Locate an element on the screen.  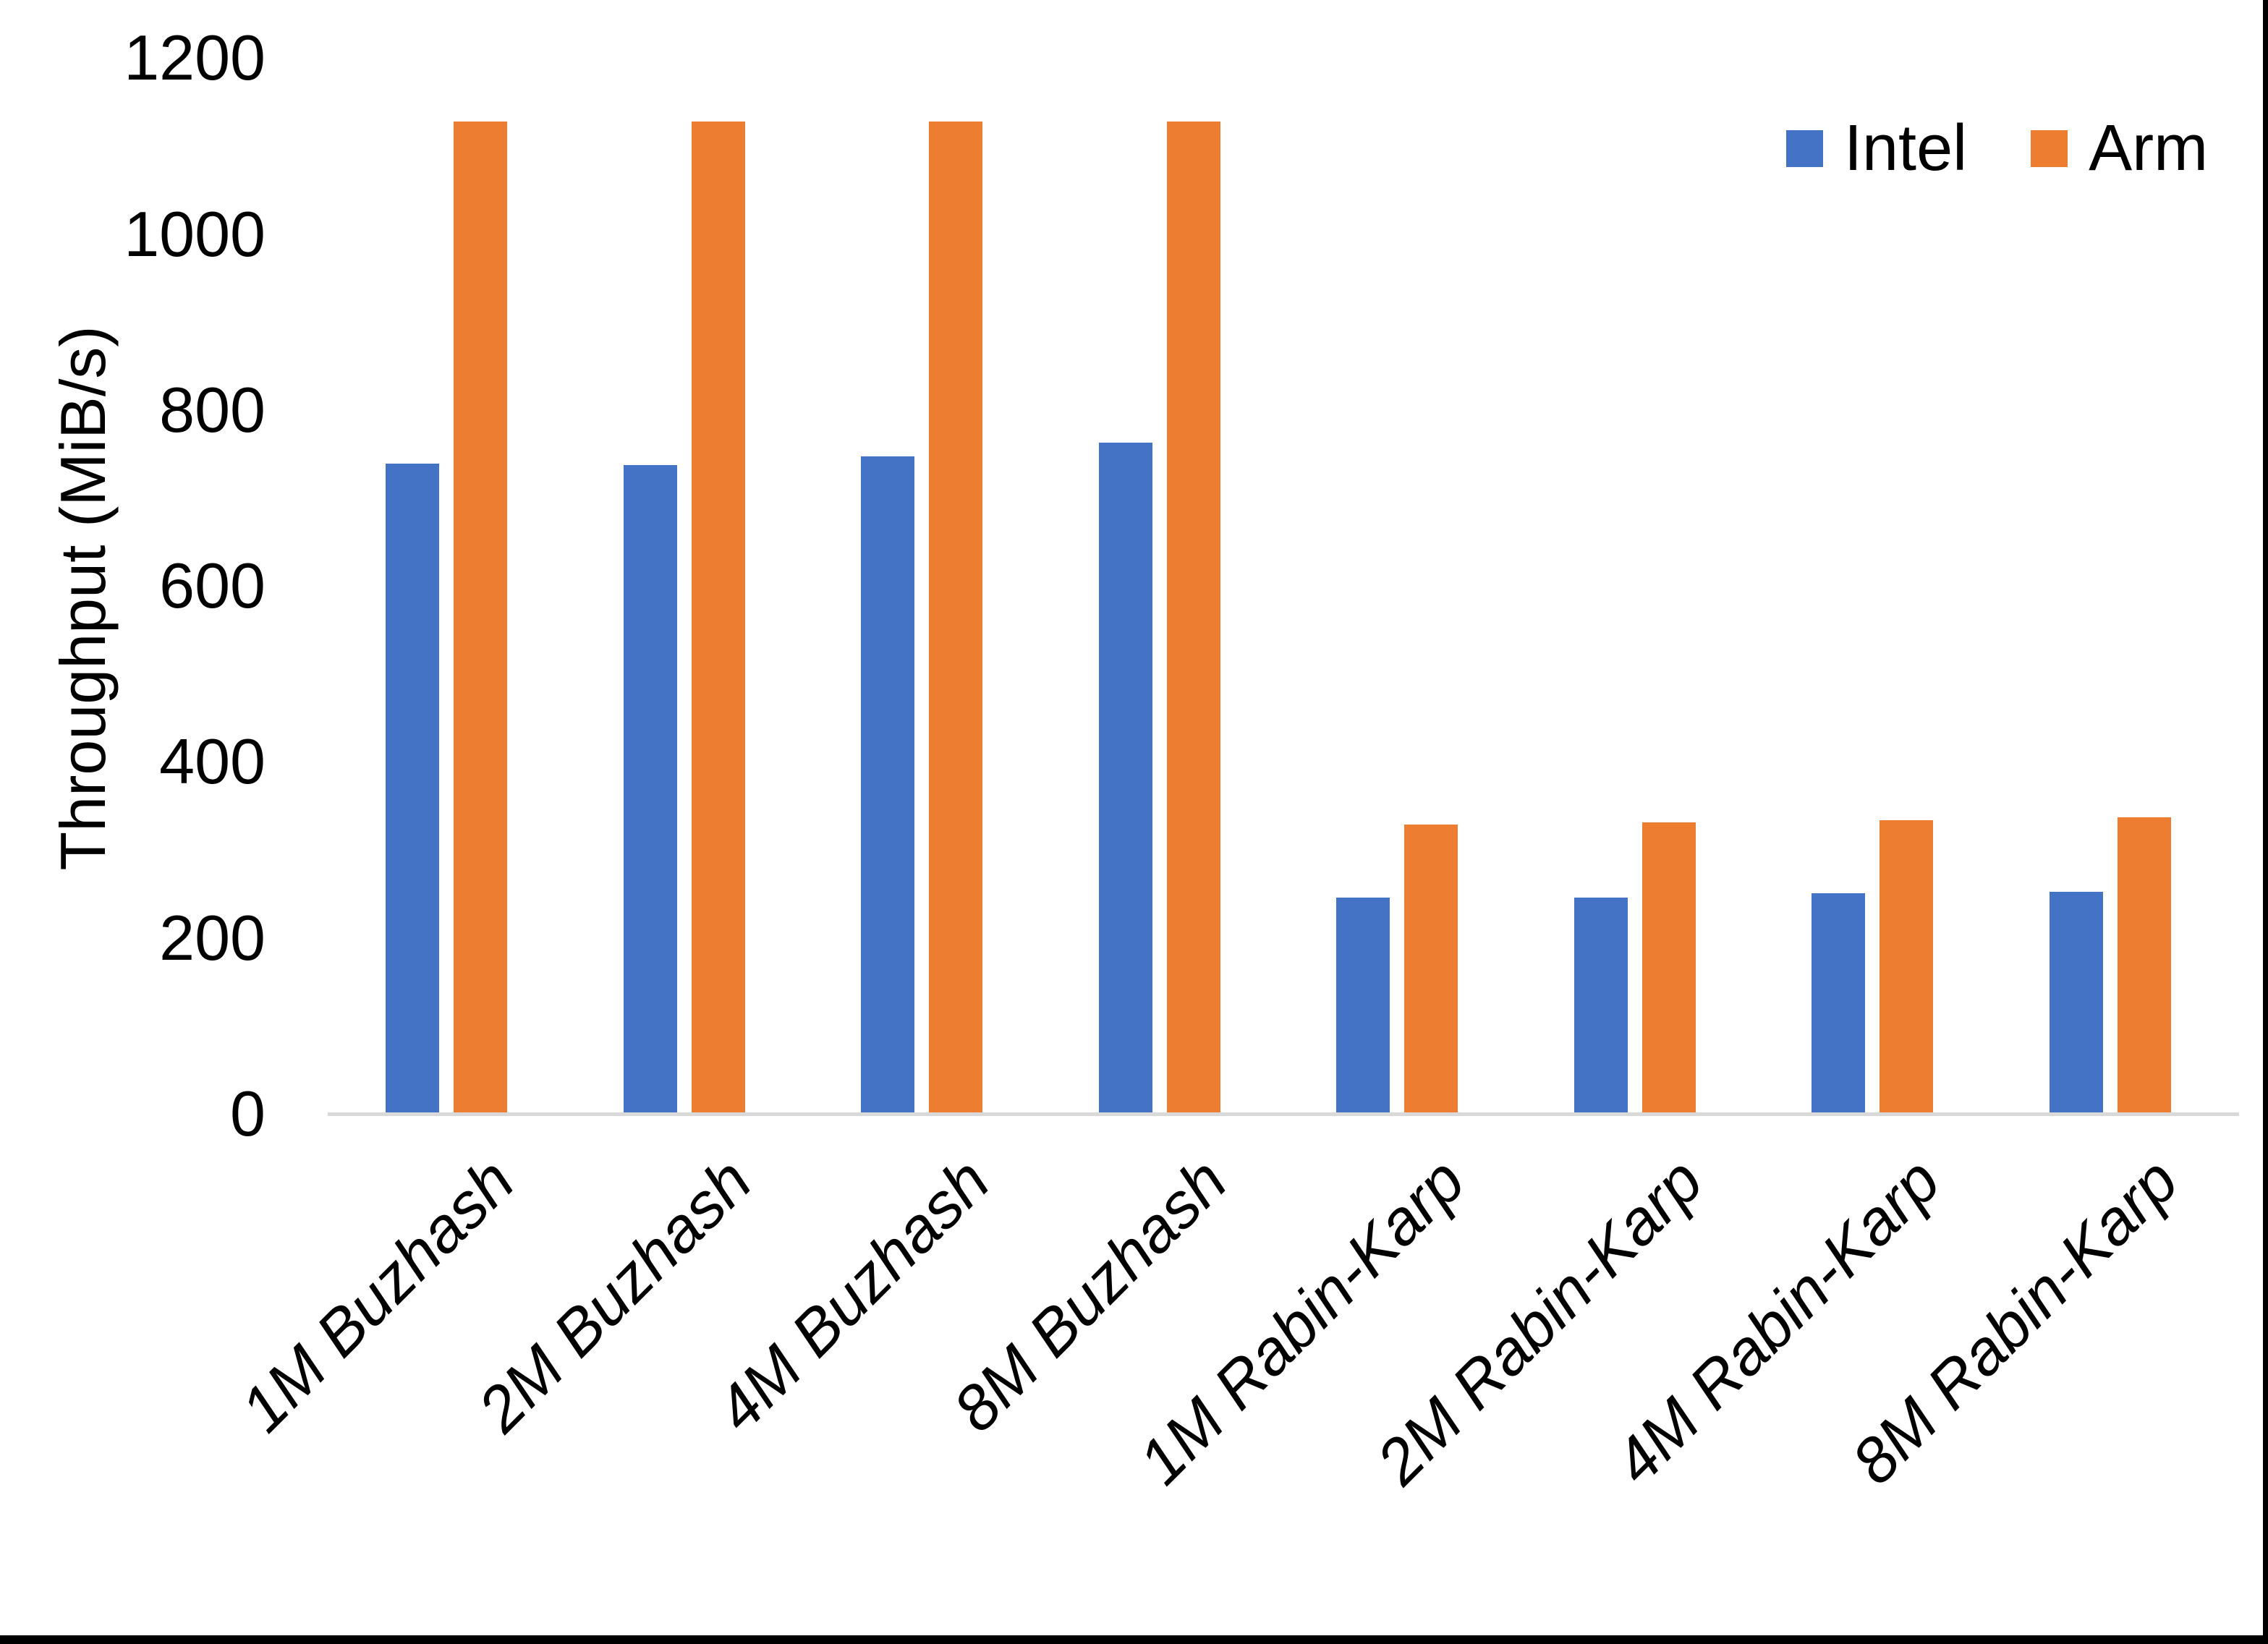
page-edge-bottom is located at coordinates (1134, 1639).